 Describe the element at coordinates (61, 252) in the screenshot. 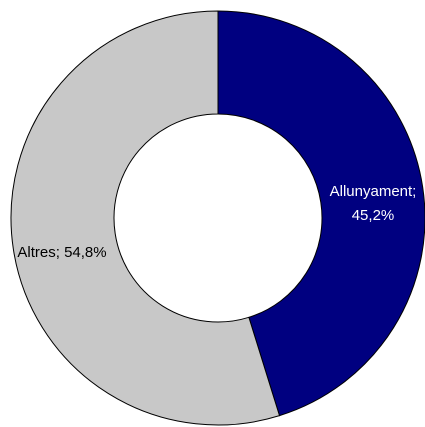

I see `slice-label-altres: Altres; 54,8%` at that location.